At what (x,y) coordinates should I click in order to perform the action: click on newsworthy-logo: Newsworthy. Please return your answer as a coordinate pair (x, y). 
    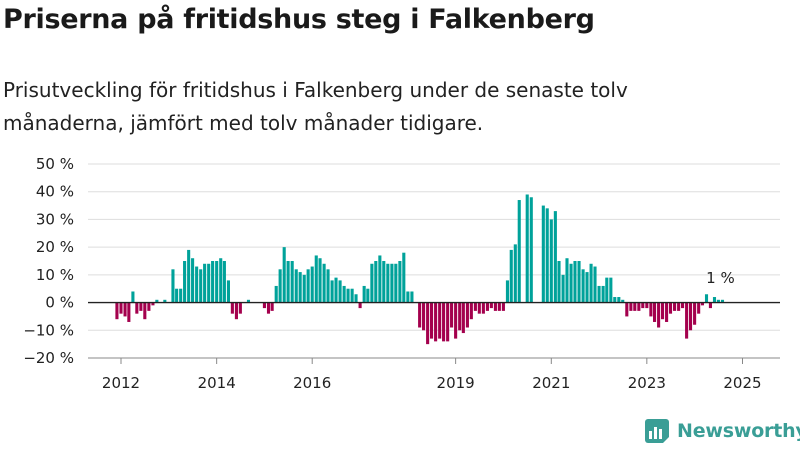
    Looking at the image, I should click on (722, 431).